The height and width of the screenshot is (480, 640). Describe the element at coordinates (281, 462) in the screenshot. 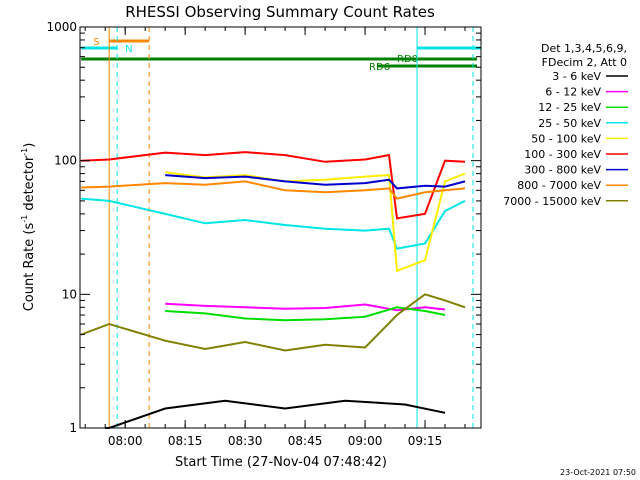

I see `x-axis-label: Start Time (27-Nov-04 07:48:42)` at that location.